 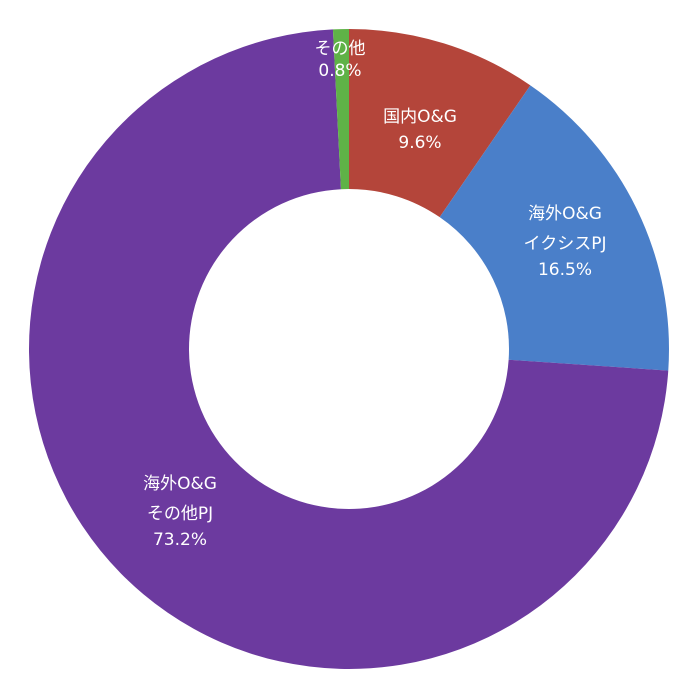 What do you see at coordinates (420, 143) in the screenshot?
I see `value-label: 9.6%` at bounding box center [420, 143].